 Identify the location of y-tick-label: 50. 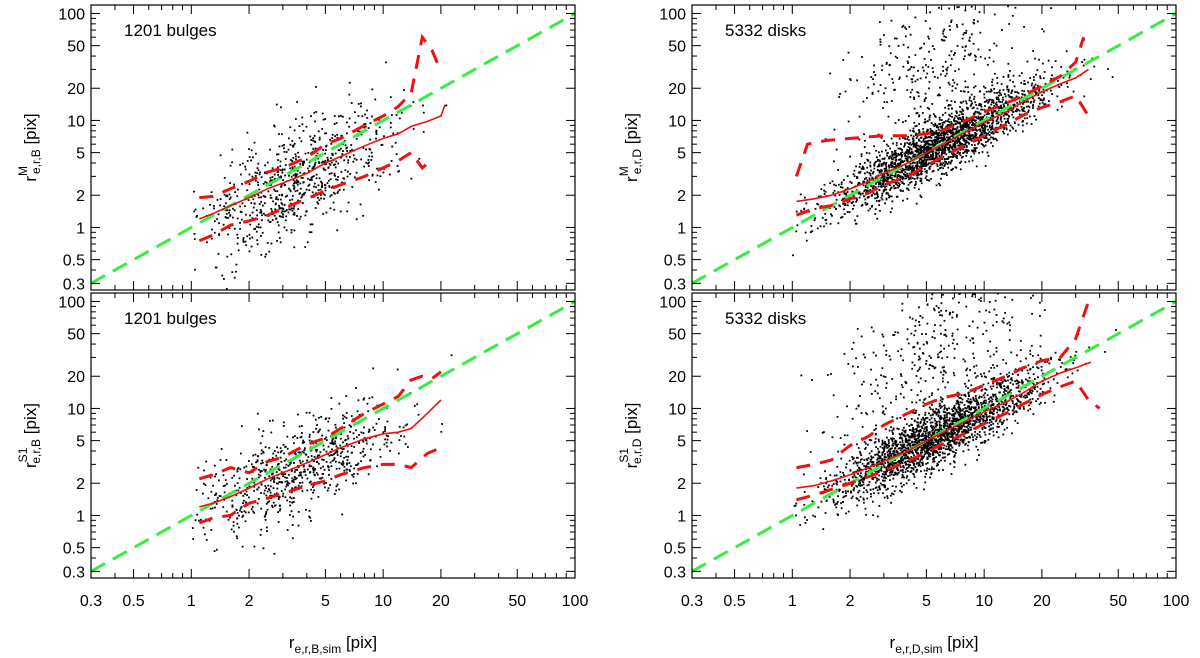
(76, 47).